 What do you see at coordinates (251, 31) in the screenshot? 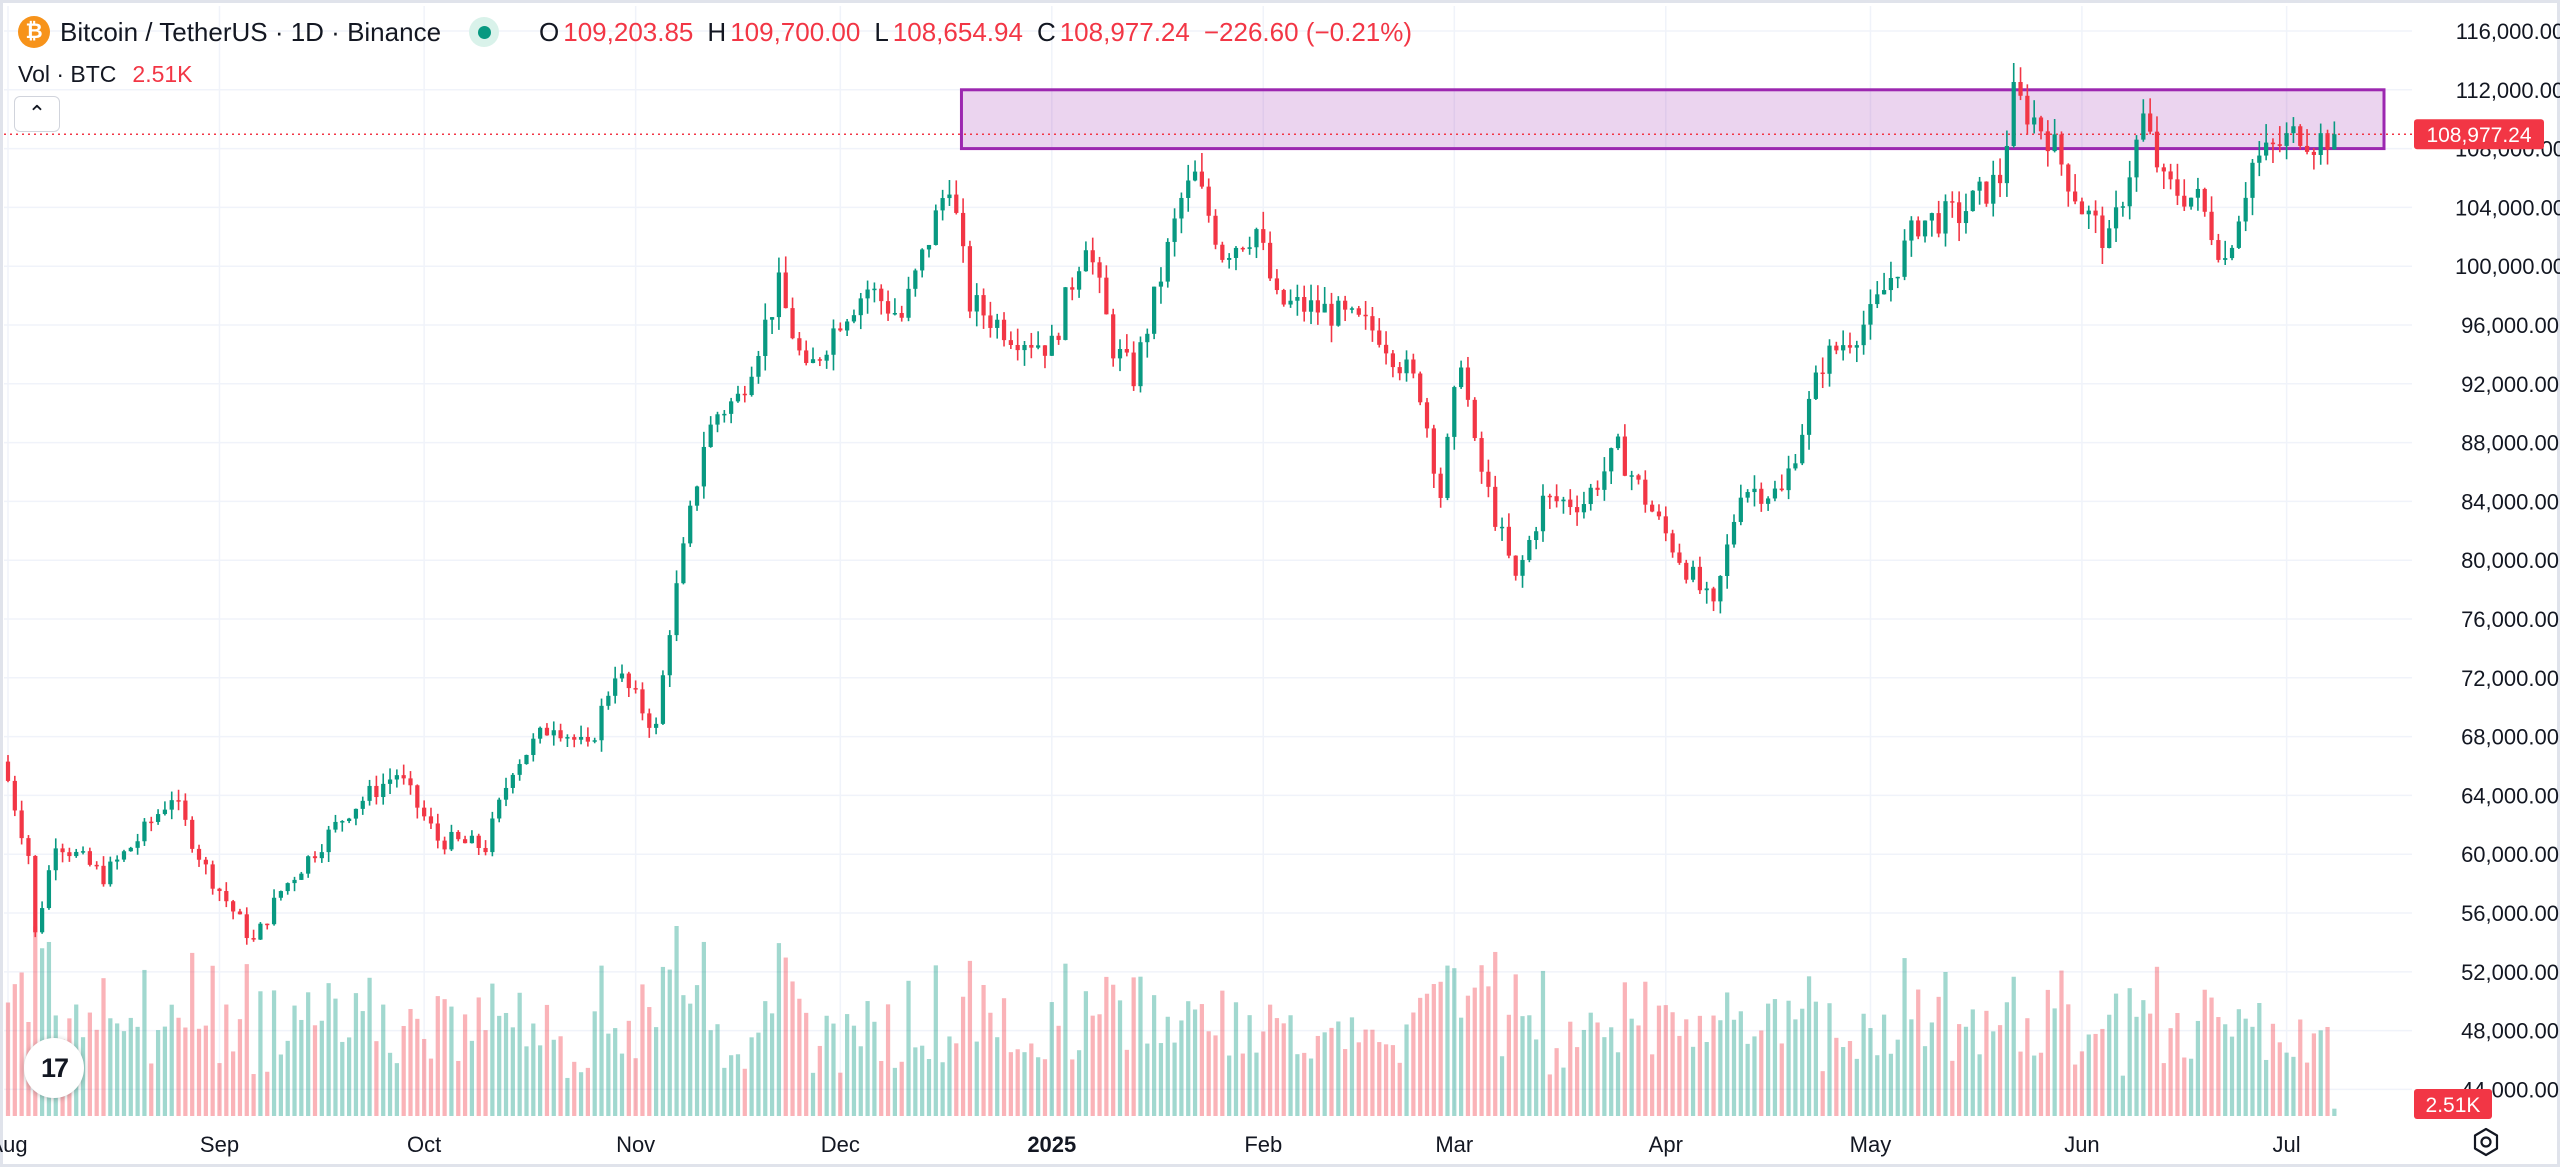
I see `symbol-title: Bitcoin / TetherUS · 1D · Binance` at bounding box center [251, 31].